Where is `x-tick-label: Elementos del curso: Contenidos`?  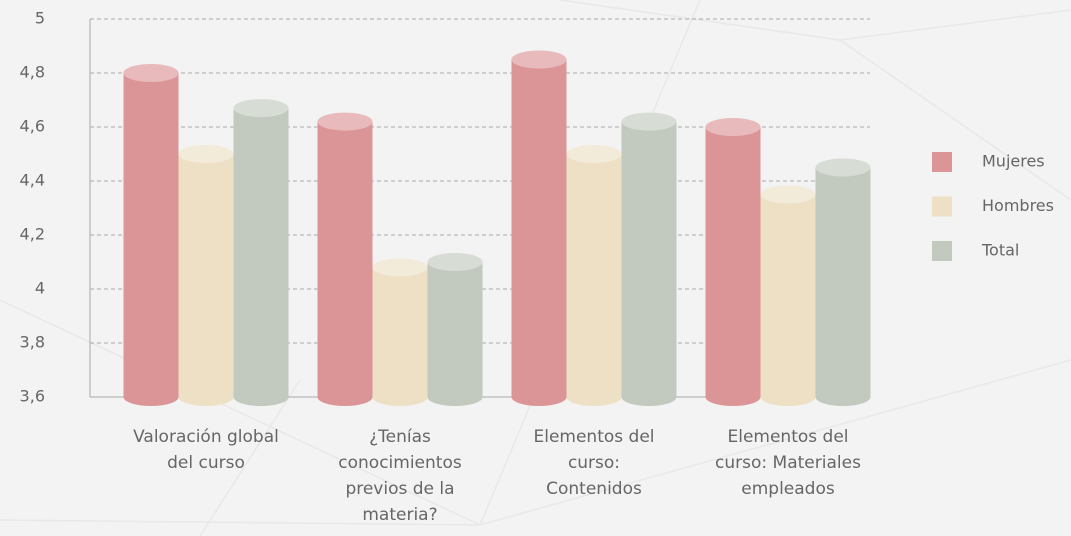
x-tick-label: Elementos del curso: Contenidos is located at coordinates (594, 463).